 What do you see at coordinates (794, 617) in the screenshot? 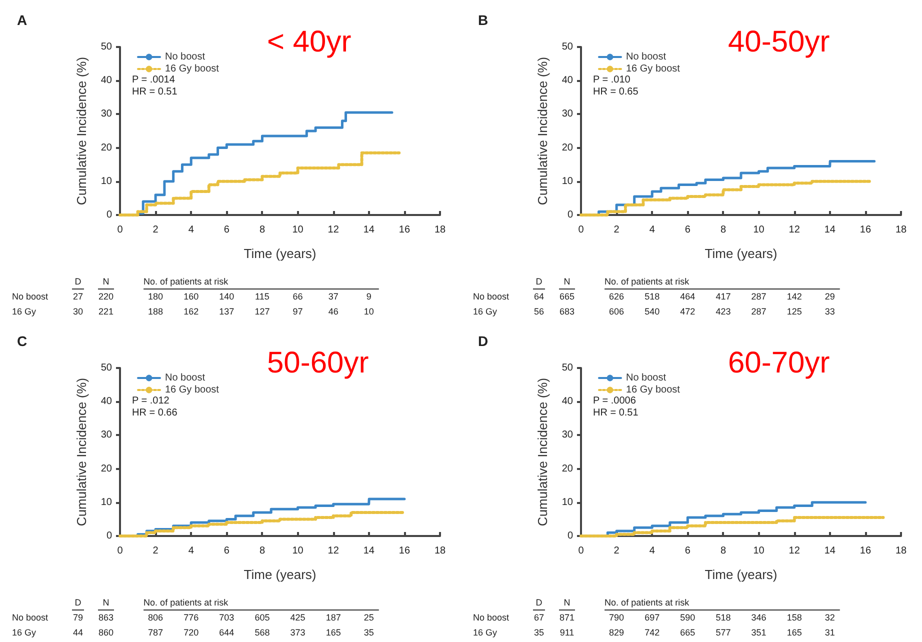
I see `text: 158` at bounding box center [794, 617].